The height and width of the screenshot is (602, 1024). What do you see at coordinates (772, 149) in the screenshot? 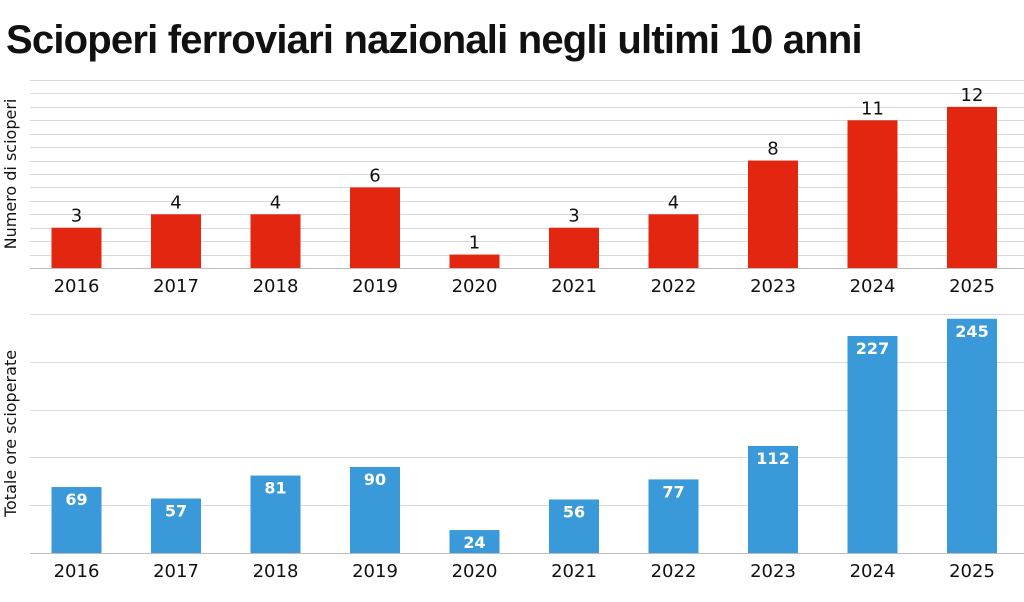
I see `data-label: 8` at bounding box center [772, 149].